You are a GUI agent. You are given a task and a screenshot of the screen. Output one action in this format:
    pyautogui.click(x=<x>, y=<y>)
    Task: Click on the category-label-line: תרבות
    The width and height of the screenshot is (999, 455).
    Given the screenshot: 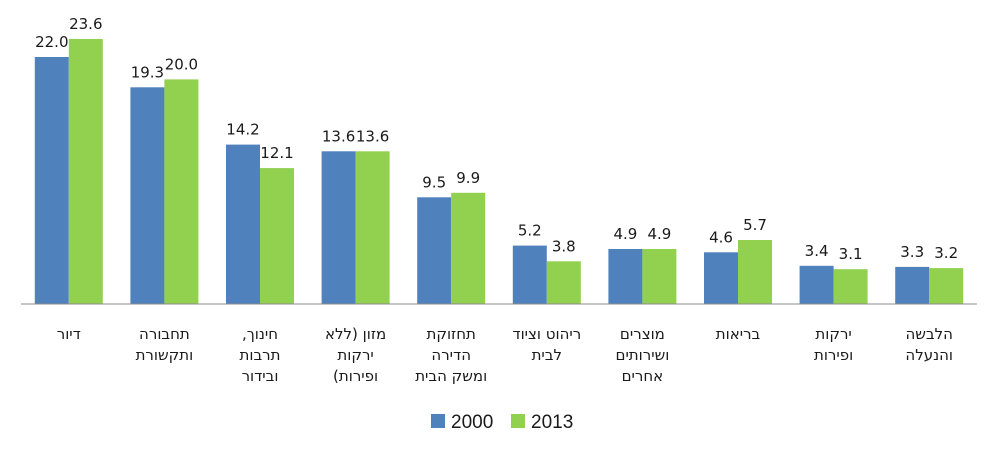 What is the action you would take?
    pyautogui.click(x=260, y=355)
    